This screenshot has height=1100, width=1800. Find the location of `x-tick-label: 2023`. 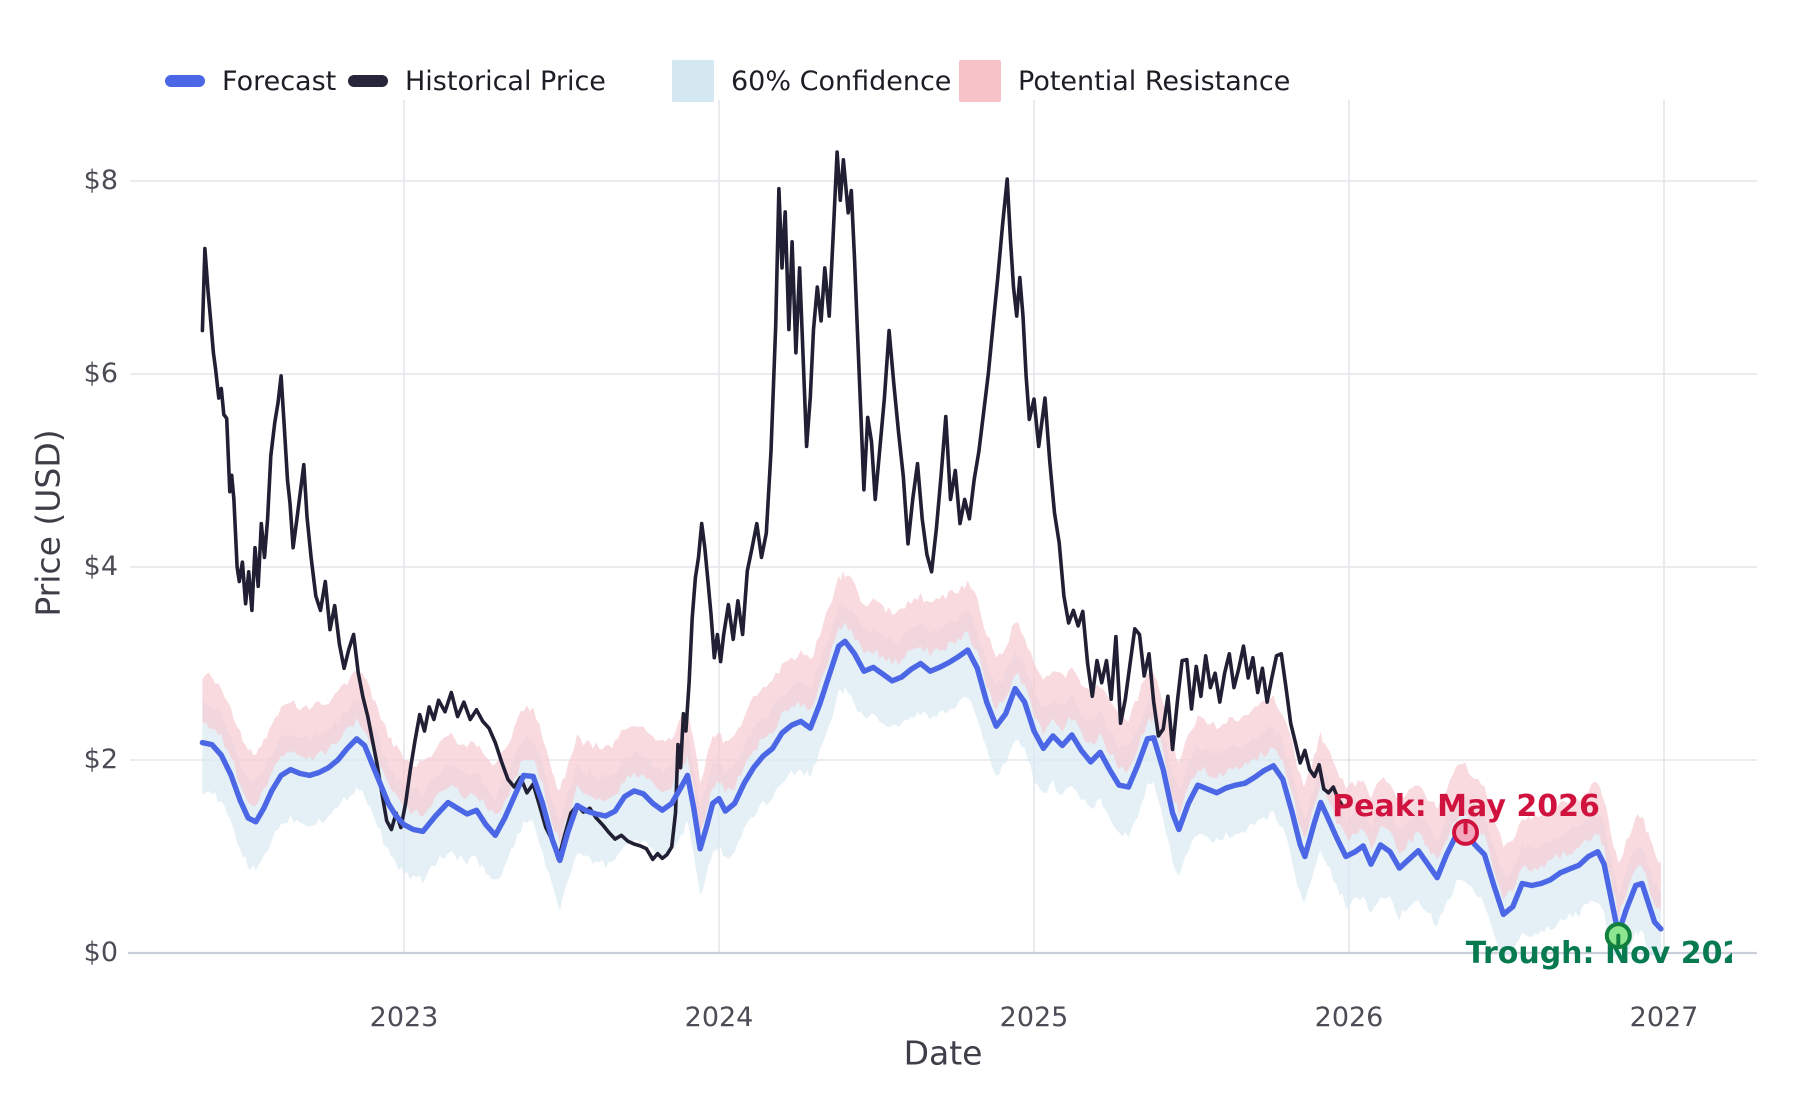

x-tick-label: 2023 is located at coordinates (404, 1017).